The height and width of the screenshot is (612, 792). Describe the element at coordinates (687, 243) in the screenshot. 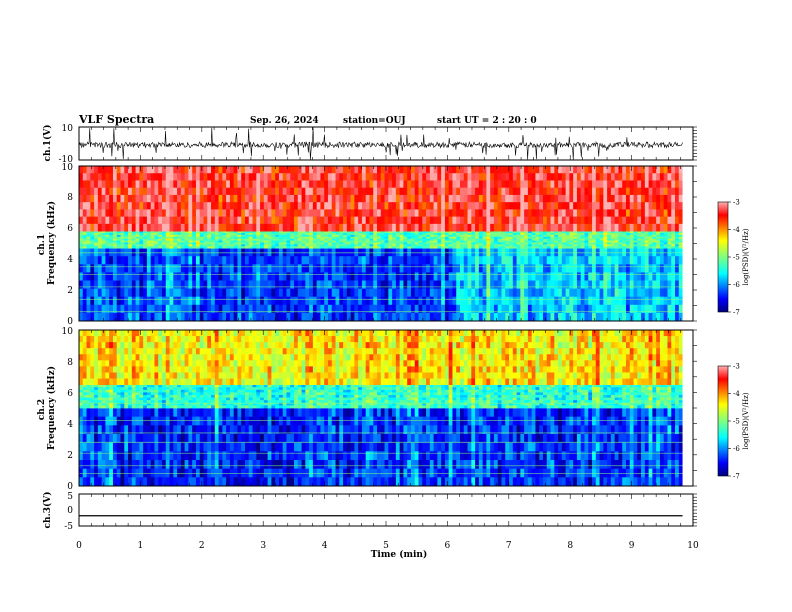

I see `no-data-region` at that location.